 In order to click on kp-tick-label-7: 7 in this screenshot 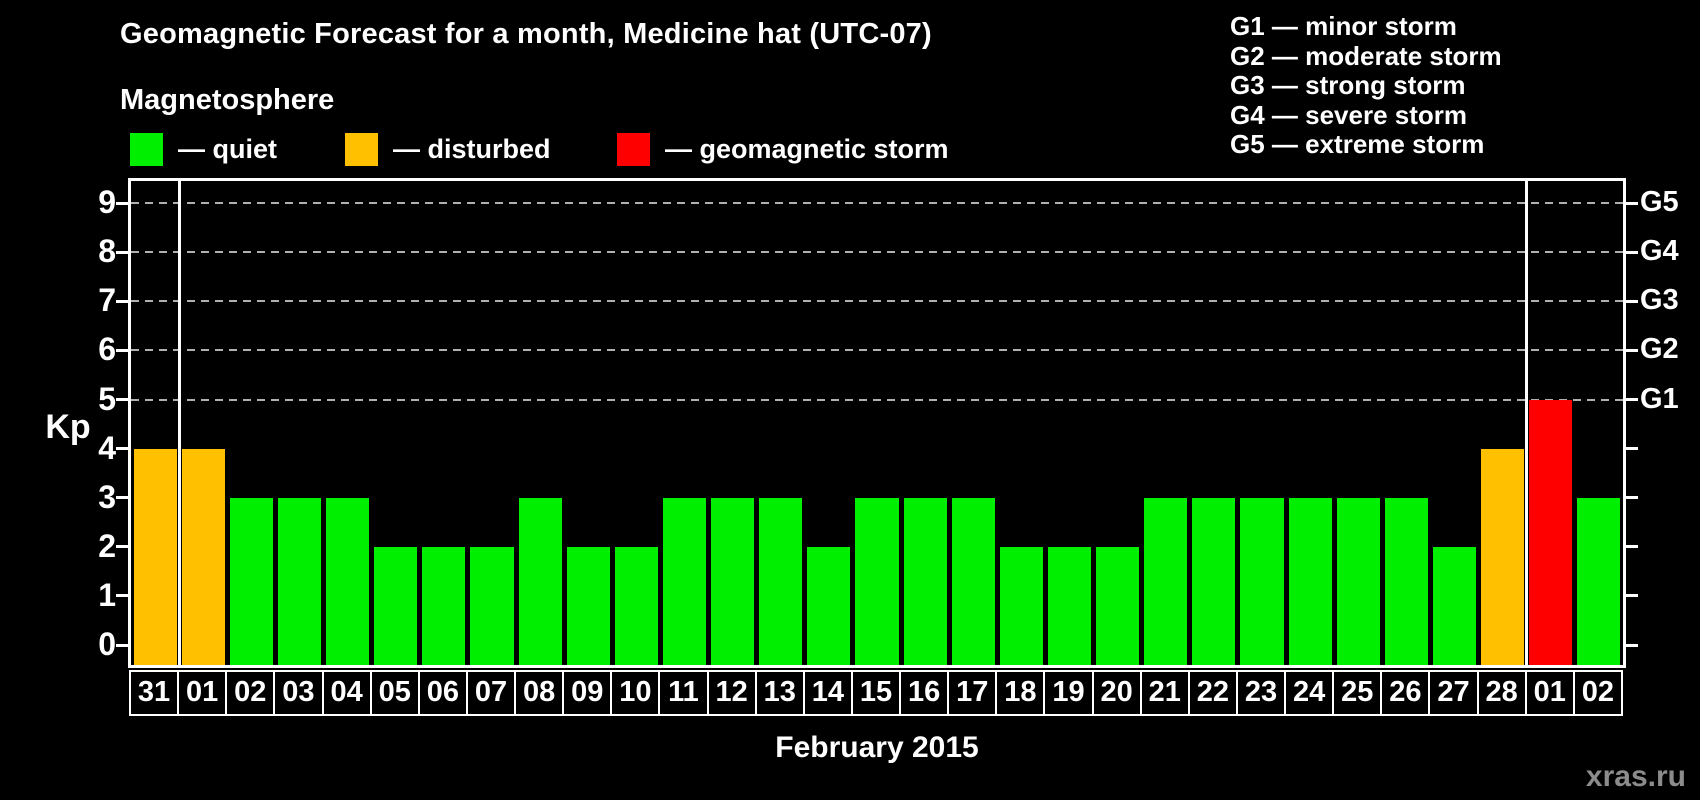, I will do `click(107, 300)`.